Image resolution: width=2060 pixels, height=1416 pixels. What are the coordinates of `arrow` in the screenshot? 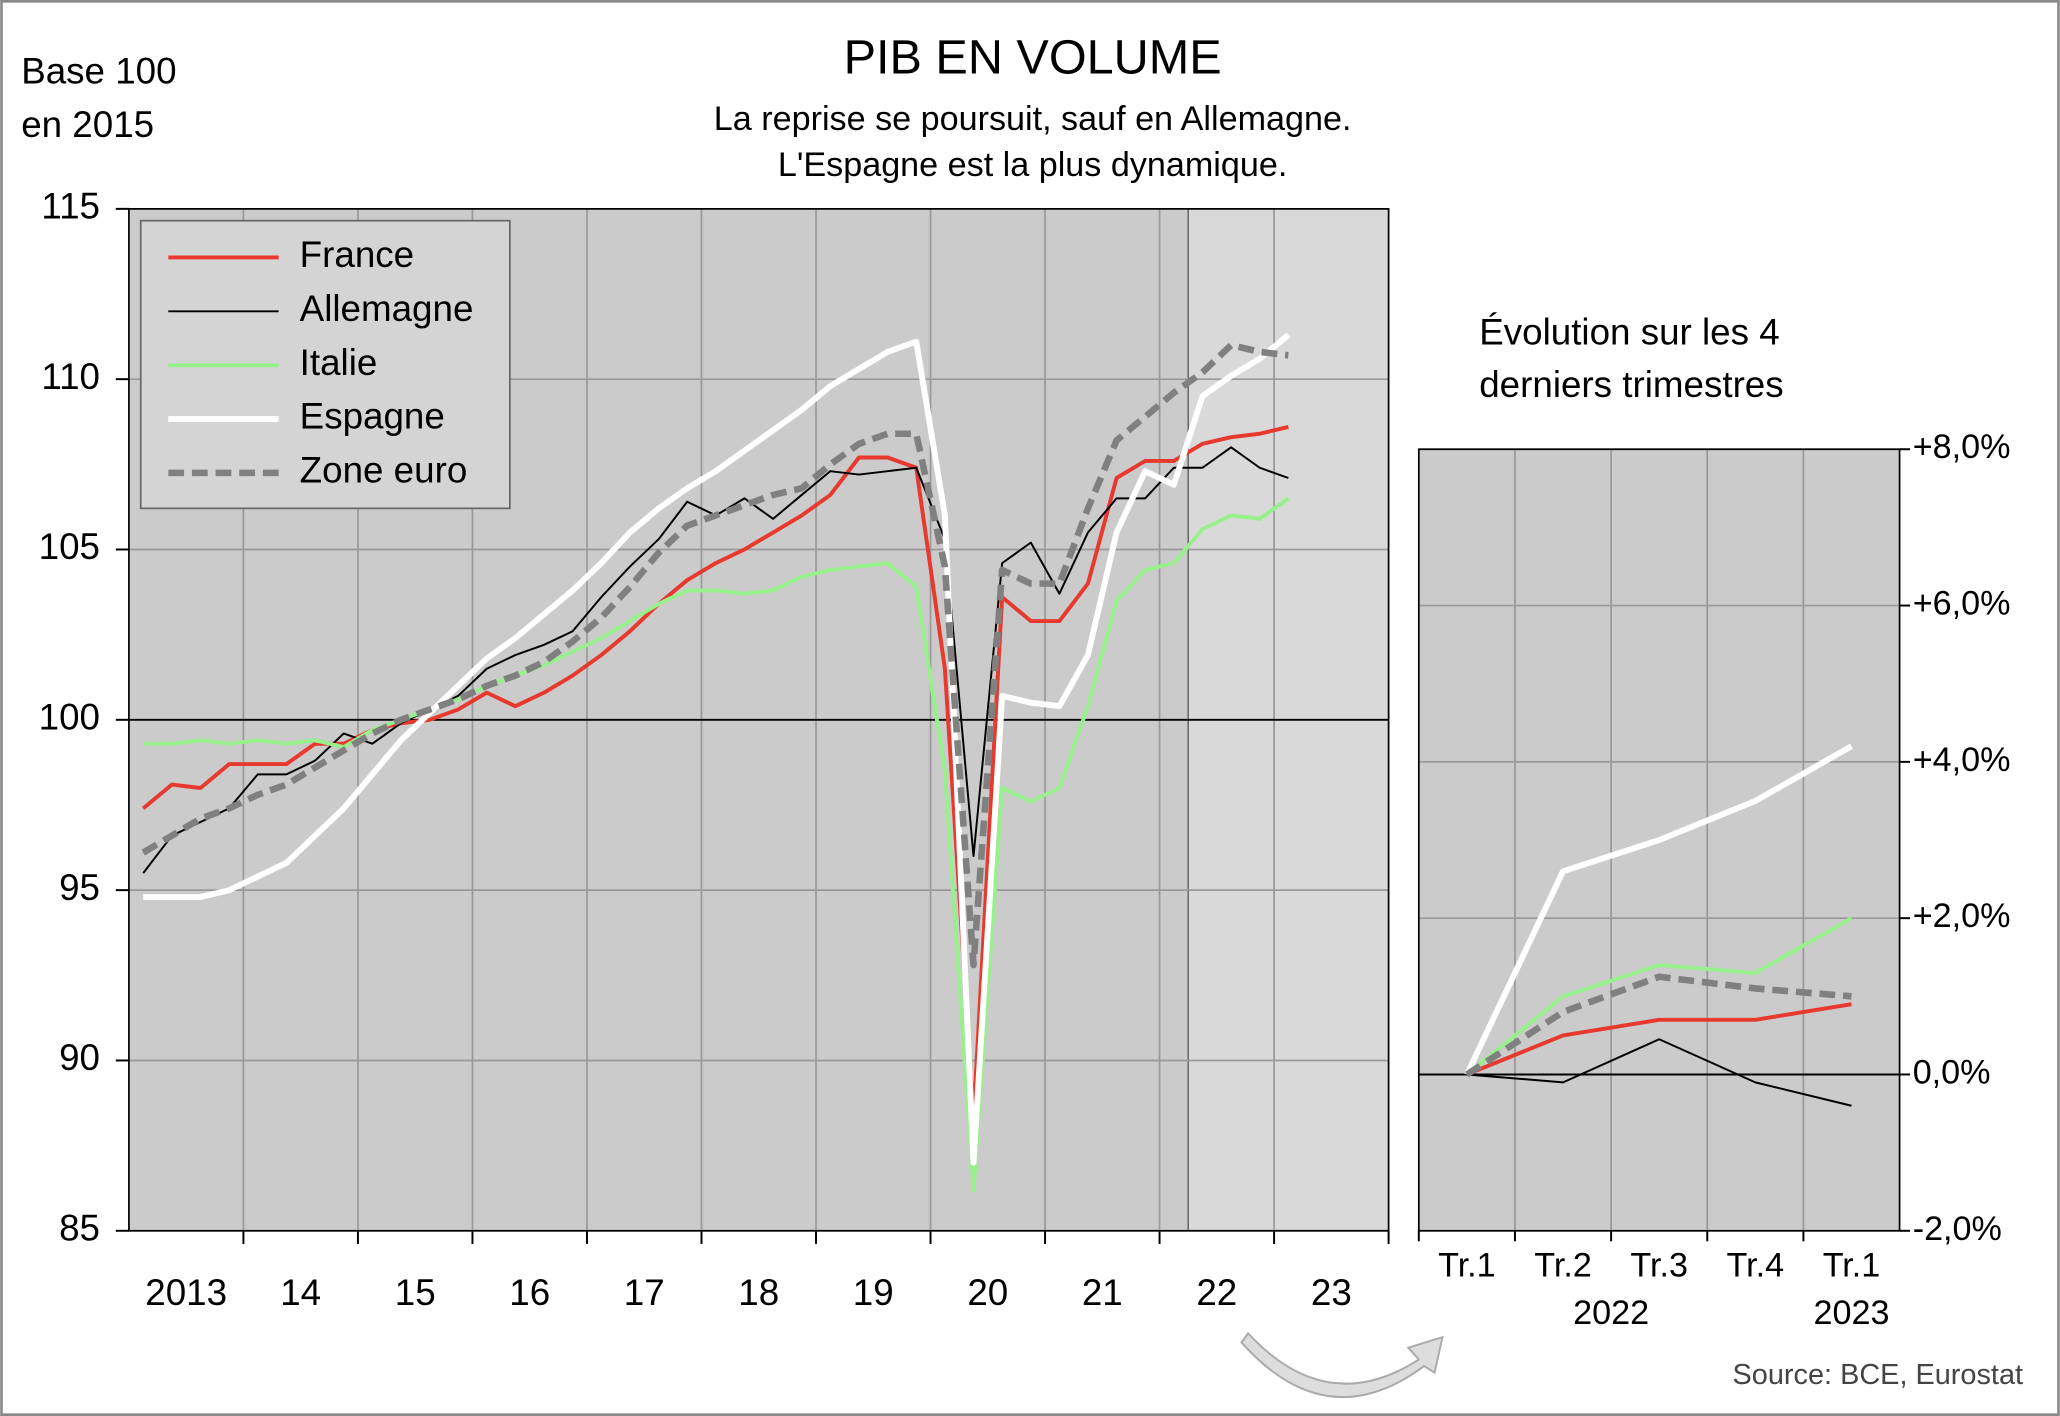 It's located at (1342, 1365).